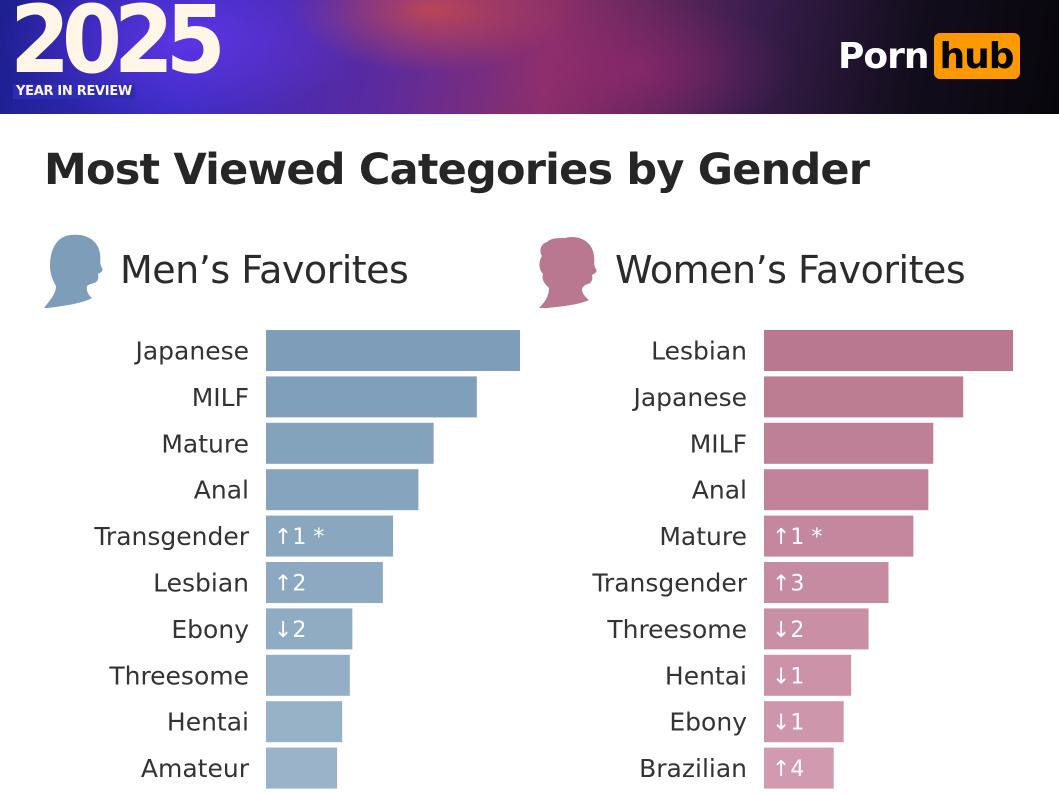 The image size is (1059, 794). Describe the element at coordinates (201, 583) in the screenshot. I see `men-category-label-5: Lesbian` at that location.